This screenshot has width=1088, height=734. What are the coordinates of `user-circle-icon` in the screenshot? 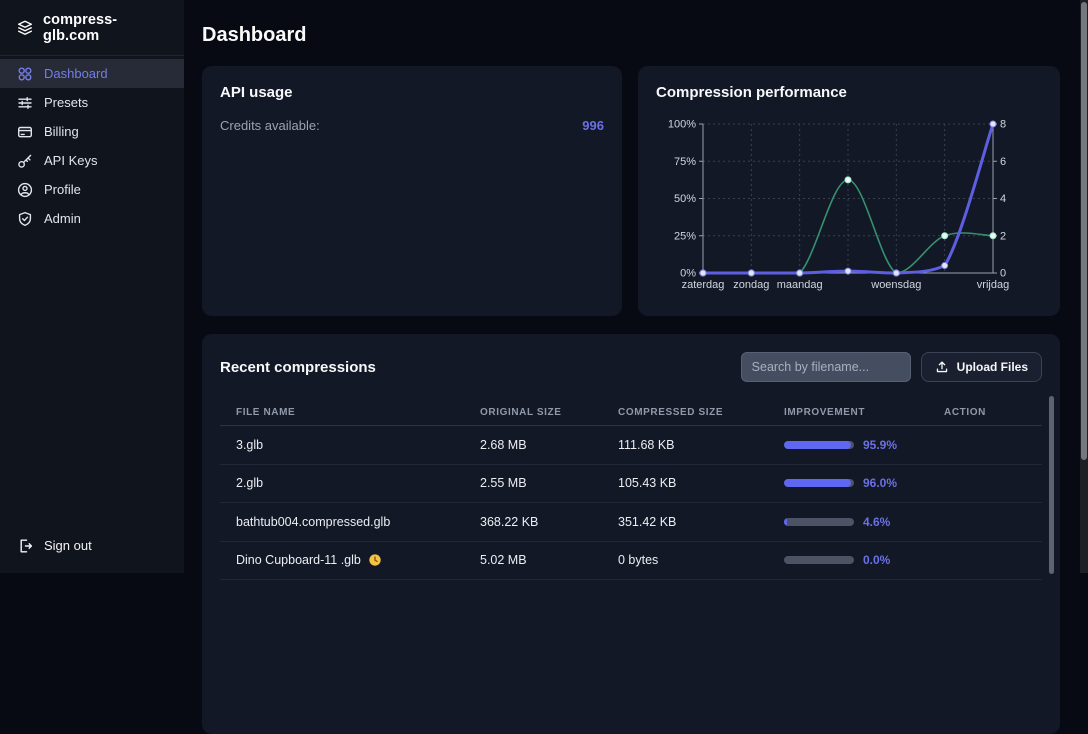 It's located at (24, 189).